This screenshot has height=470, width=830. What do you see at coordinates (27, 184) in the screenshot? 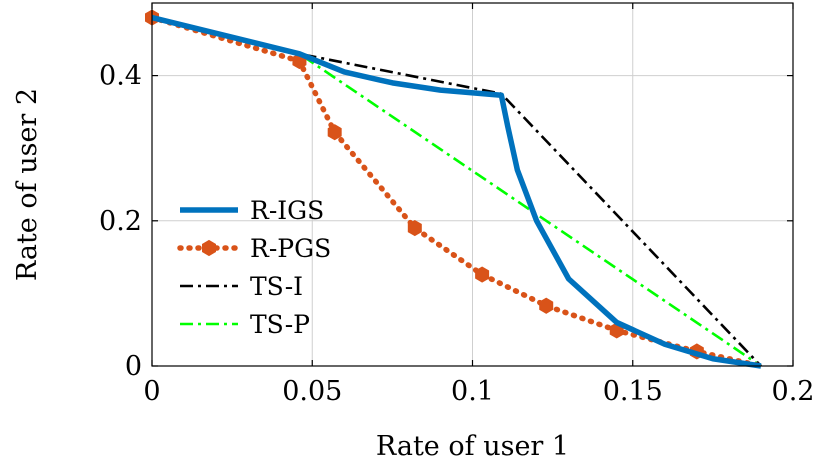
I see `y-axis-title: Rate of user 2` at bounding box center [27, 184].